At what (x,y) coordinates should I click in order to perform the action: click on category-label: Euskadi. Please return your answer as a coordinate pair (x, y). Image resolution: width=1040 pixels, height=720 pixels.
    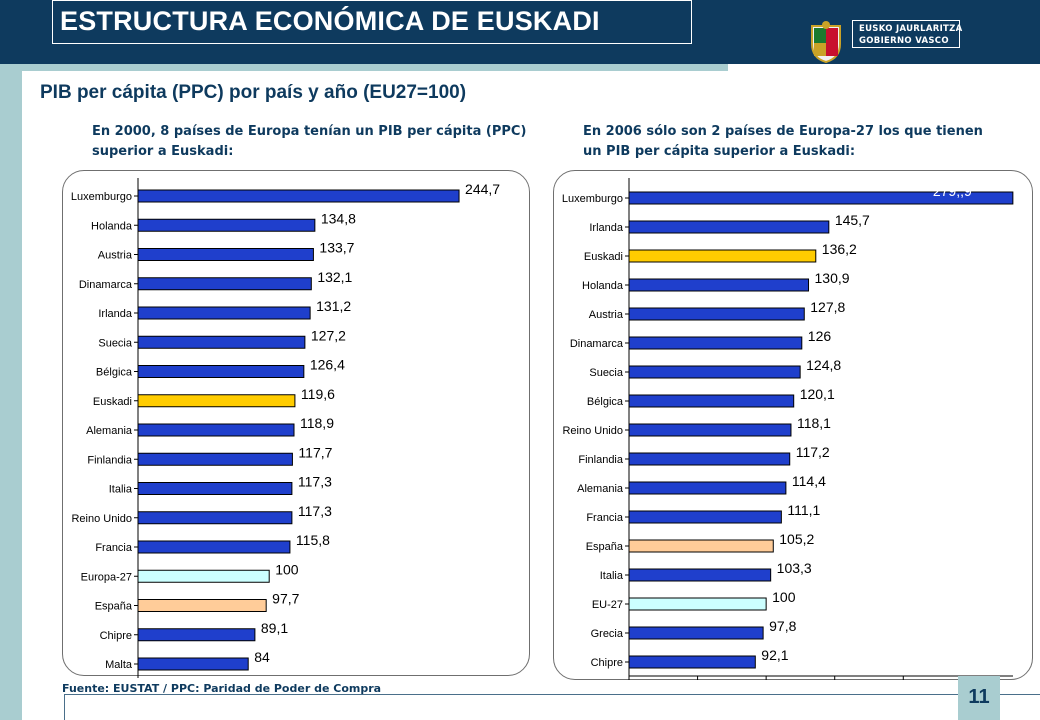
    Looking at the image, I should click on (112, 402).